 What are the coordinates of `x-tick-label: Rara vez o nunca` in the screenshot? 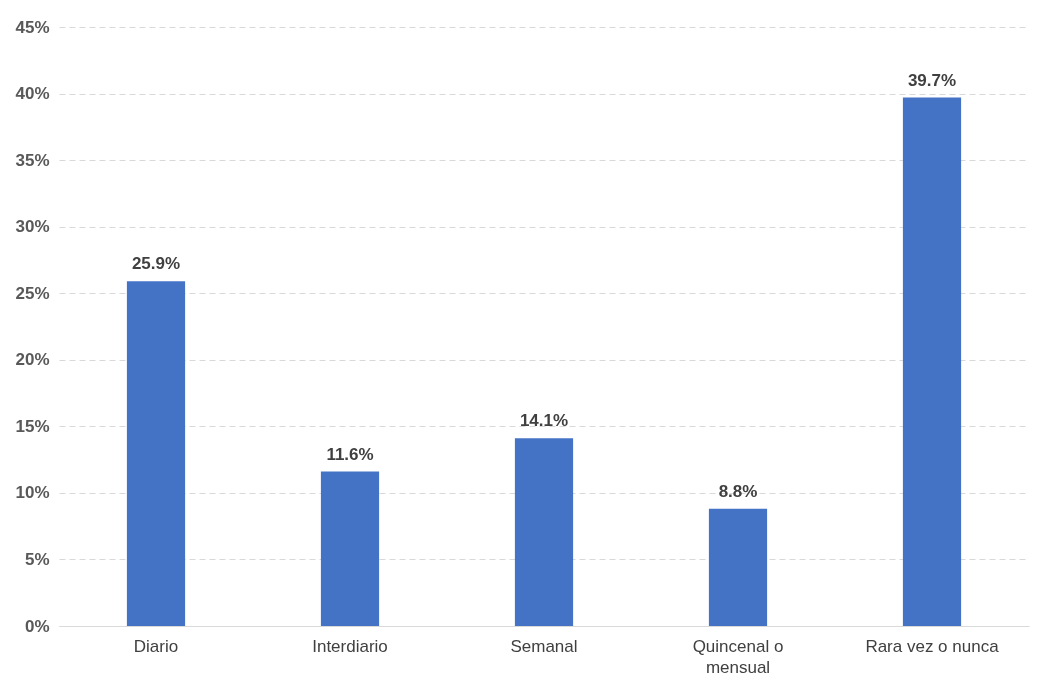 It's located at (932, 646).